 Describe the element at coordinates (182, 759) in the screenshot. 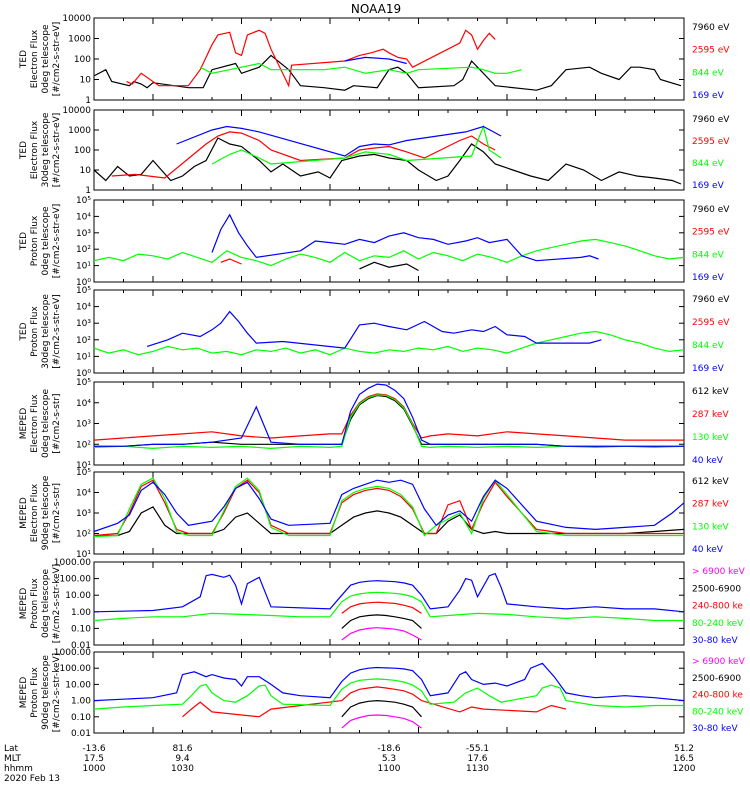

I see `footer-mlt-value: 9.4` at that location.